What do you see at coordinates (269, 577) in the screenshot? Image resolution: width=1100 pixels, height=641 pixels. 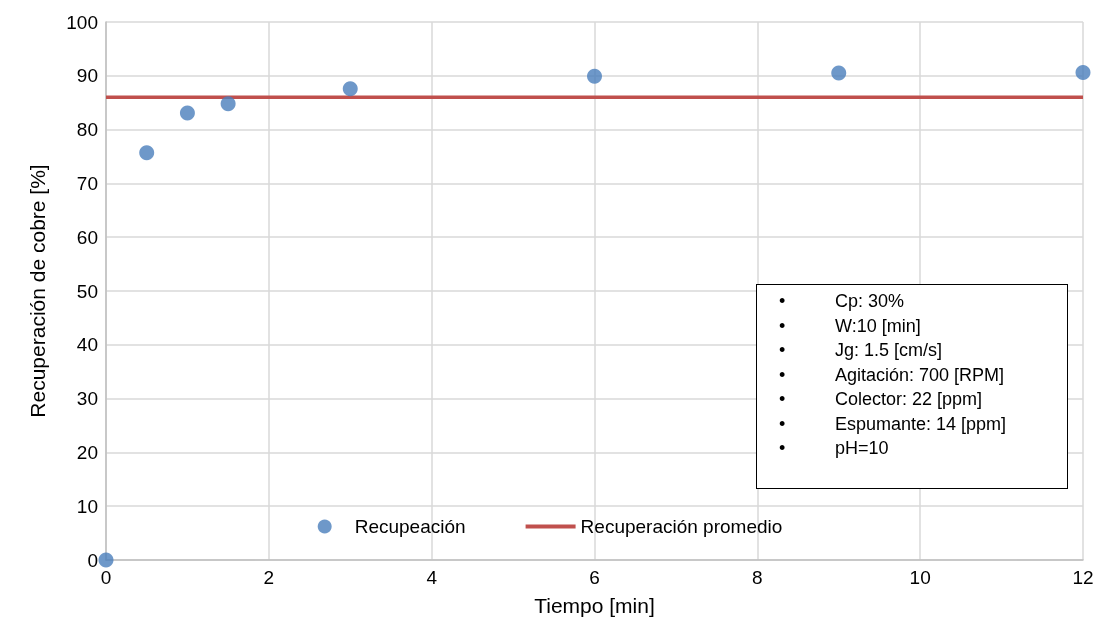 I see `x-tick-label: 2` at bounding box center [269, 577].